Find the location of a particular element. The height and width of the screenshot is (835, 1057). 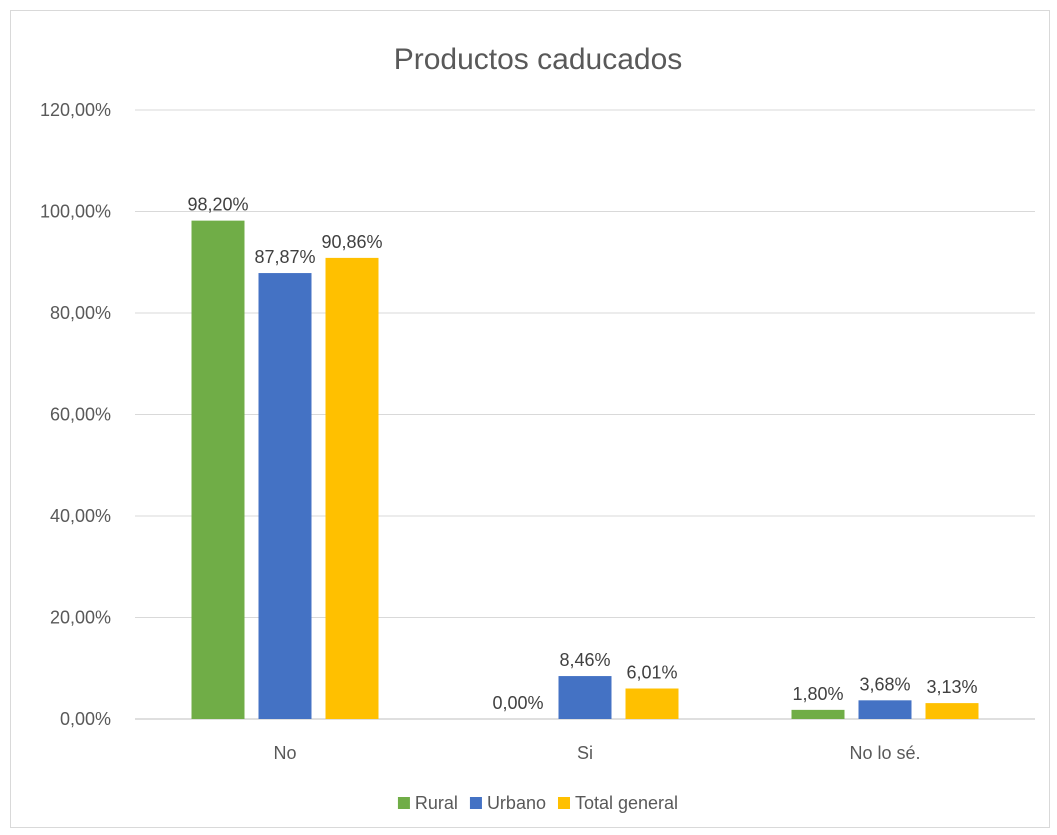

data-label: 0,00% is located at coordinates (517, 703).